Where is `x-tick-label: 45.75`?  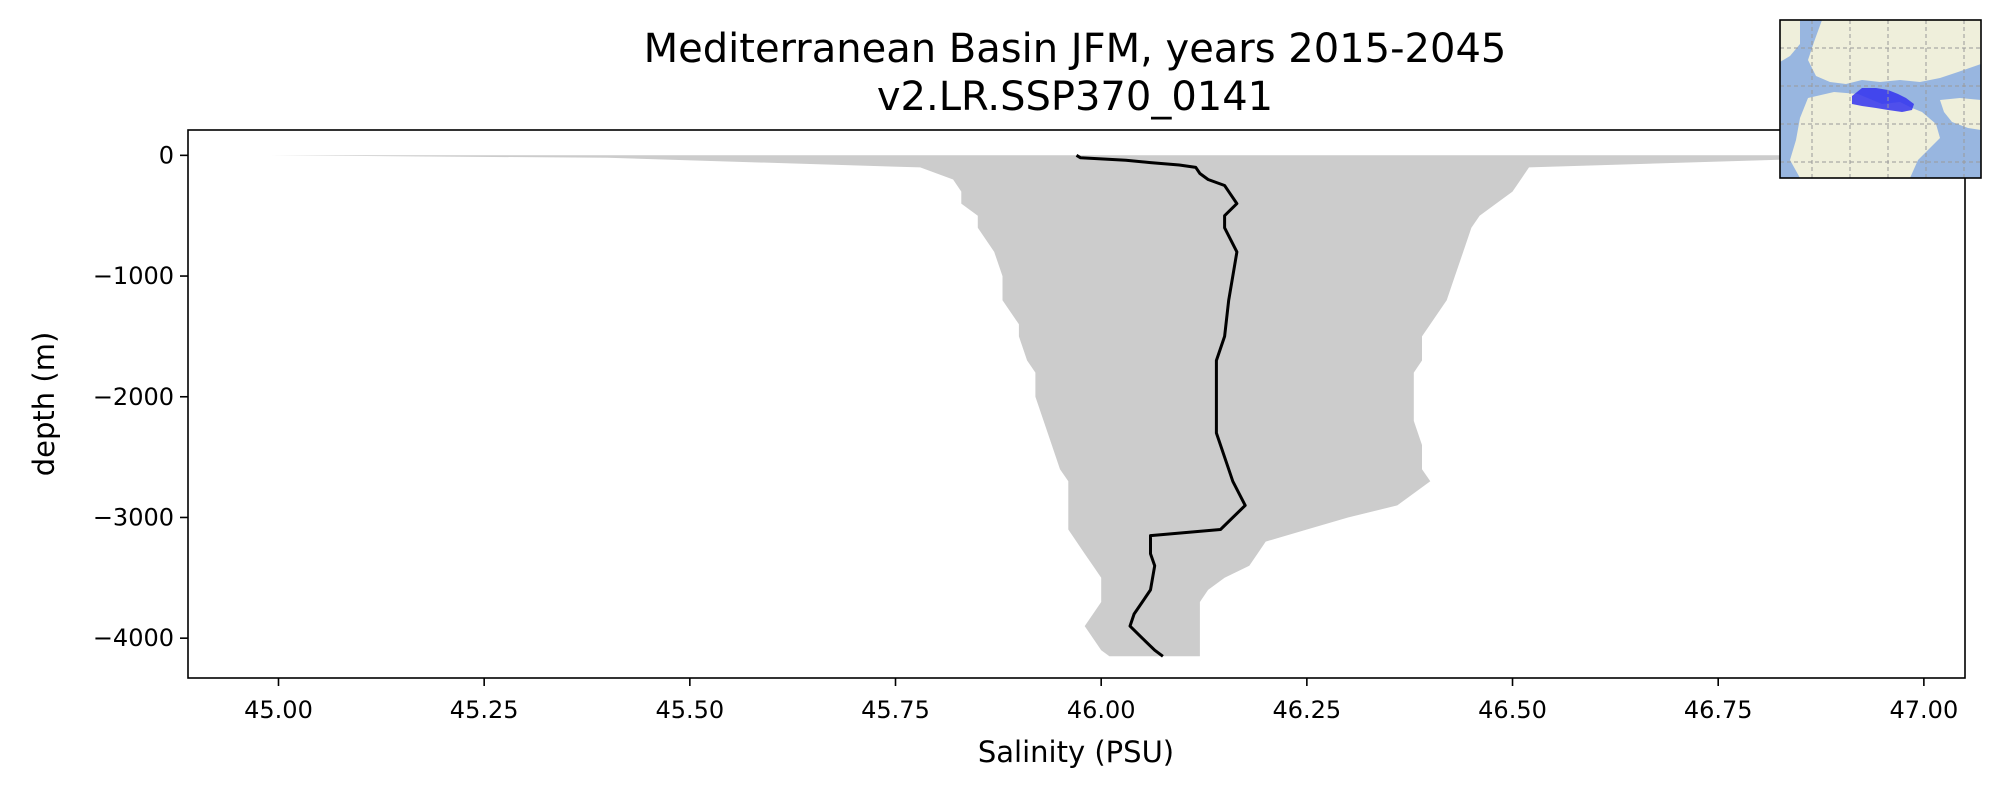
x-tick-label: 45.75 is located at coordinates (895, 710).